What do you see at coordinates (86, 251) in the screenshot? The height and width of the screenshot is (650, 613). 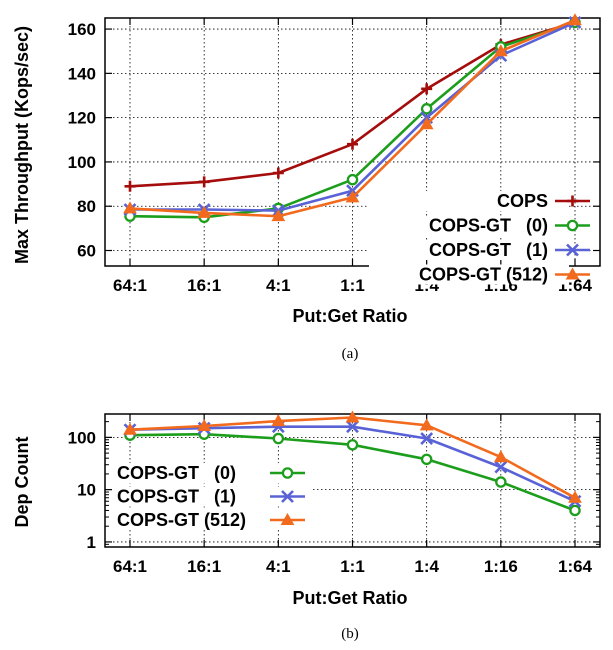 I see `y-tick-label: 60` at bounding box center [86, 251].